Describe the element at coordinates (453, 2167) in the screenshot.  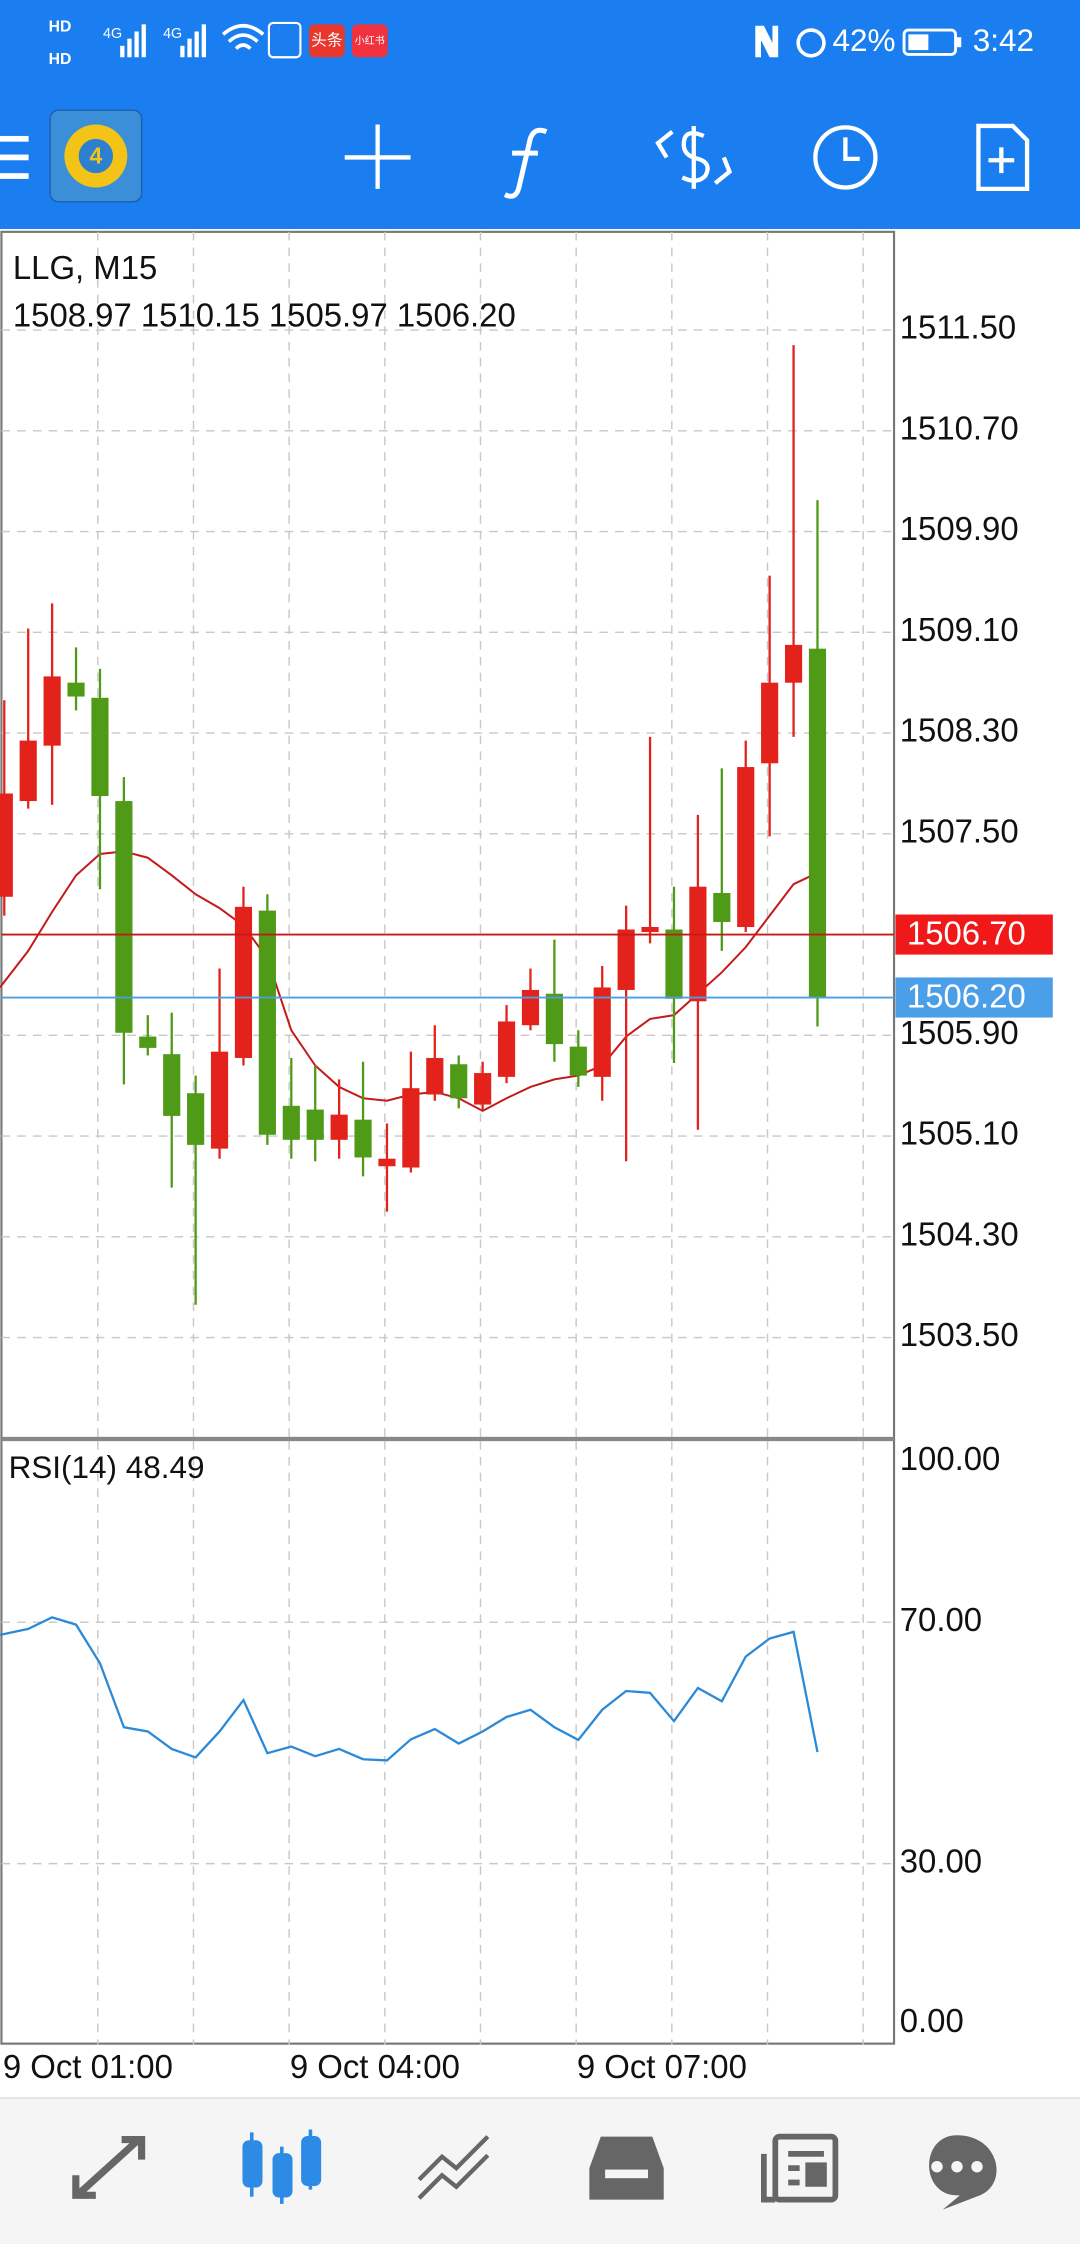
I see `trade-tab` at that location.